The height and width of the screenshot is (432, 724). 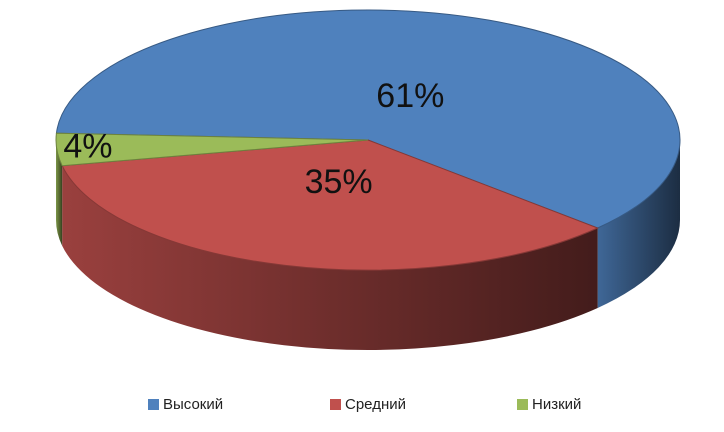 I want to click on legend-label: Высокий, so click(x=193, y=404).